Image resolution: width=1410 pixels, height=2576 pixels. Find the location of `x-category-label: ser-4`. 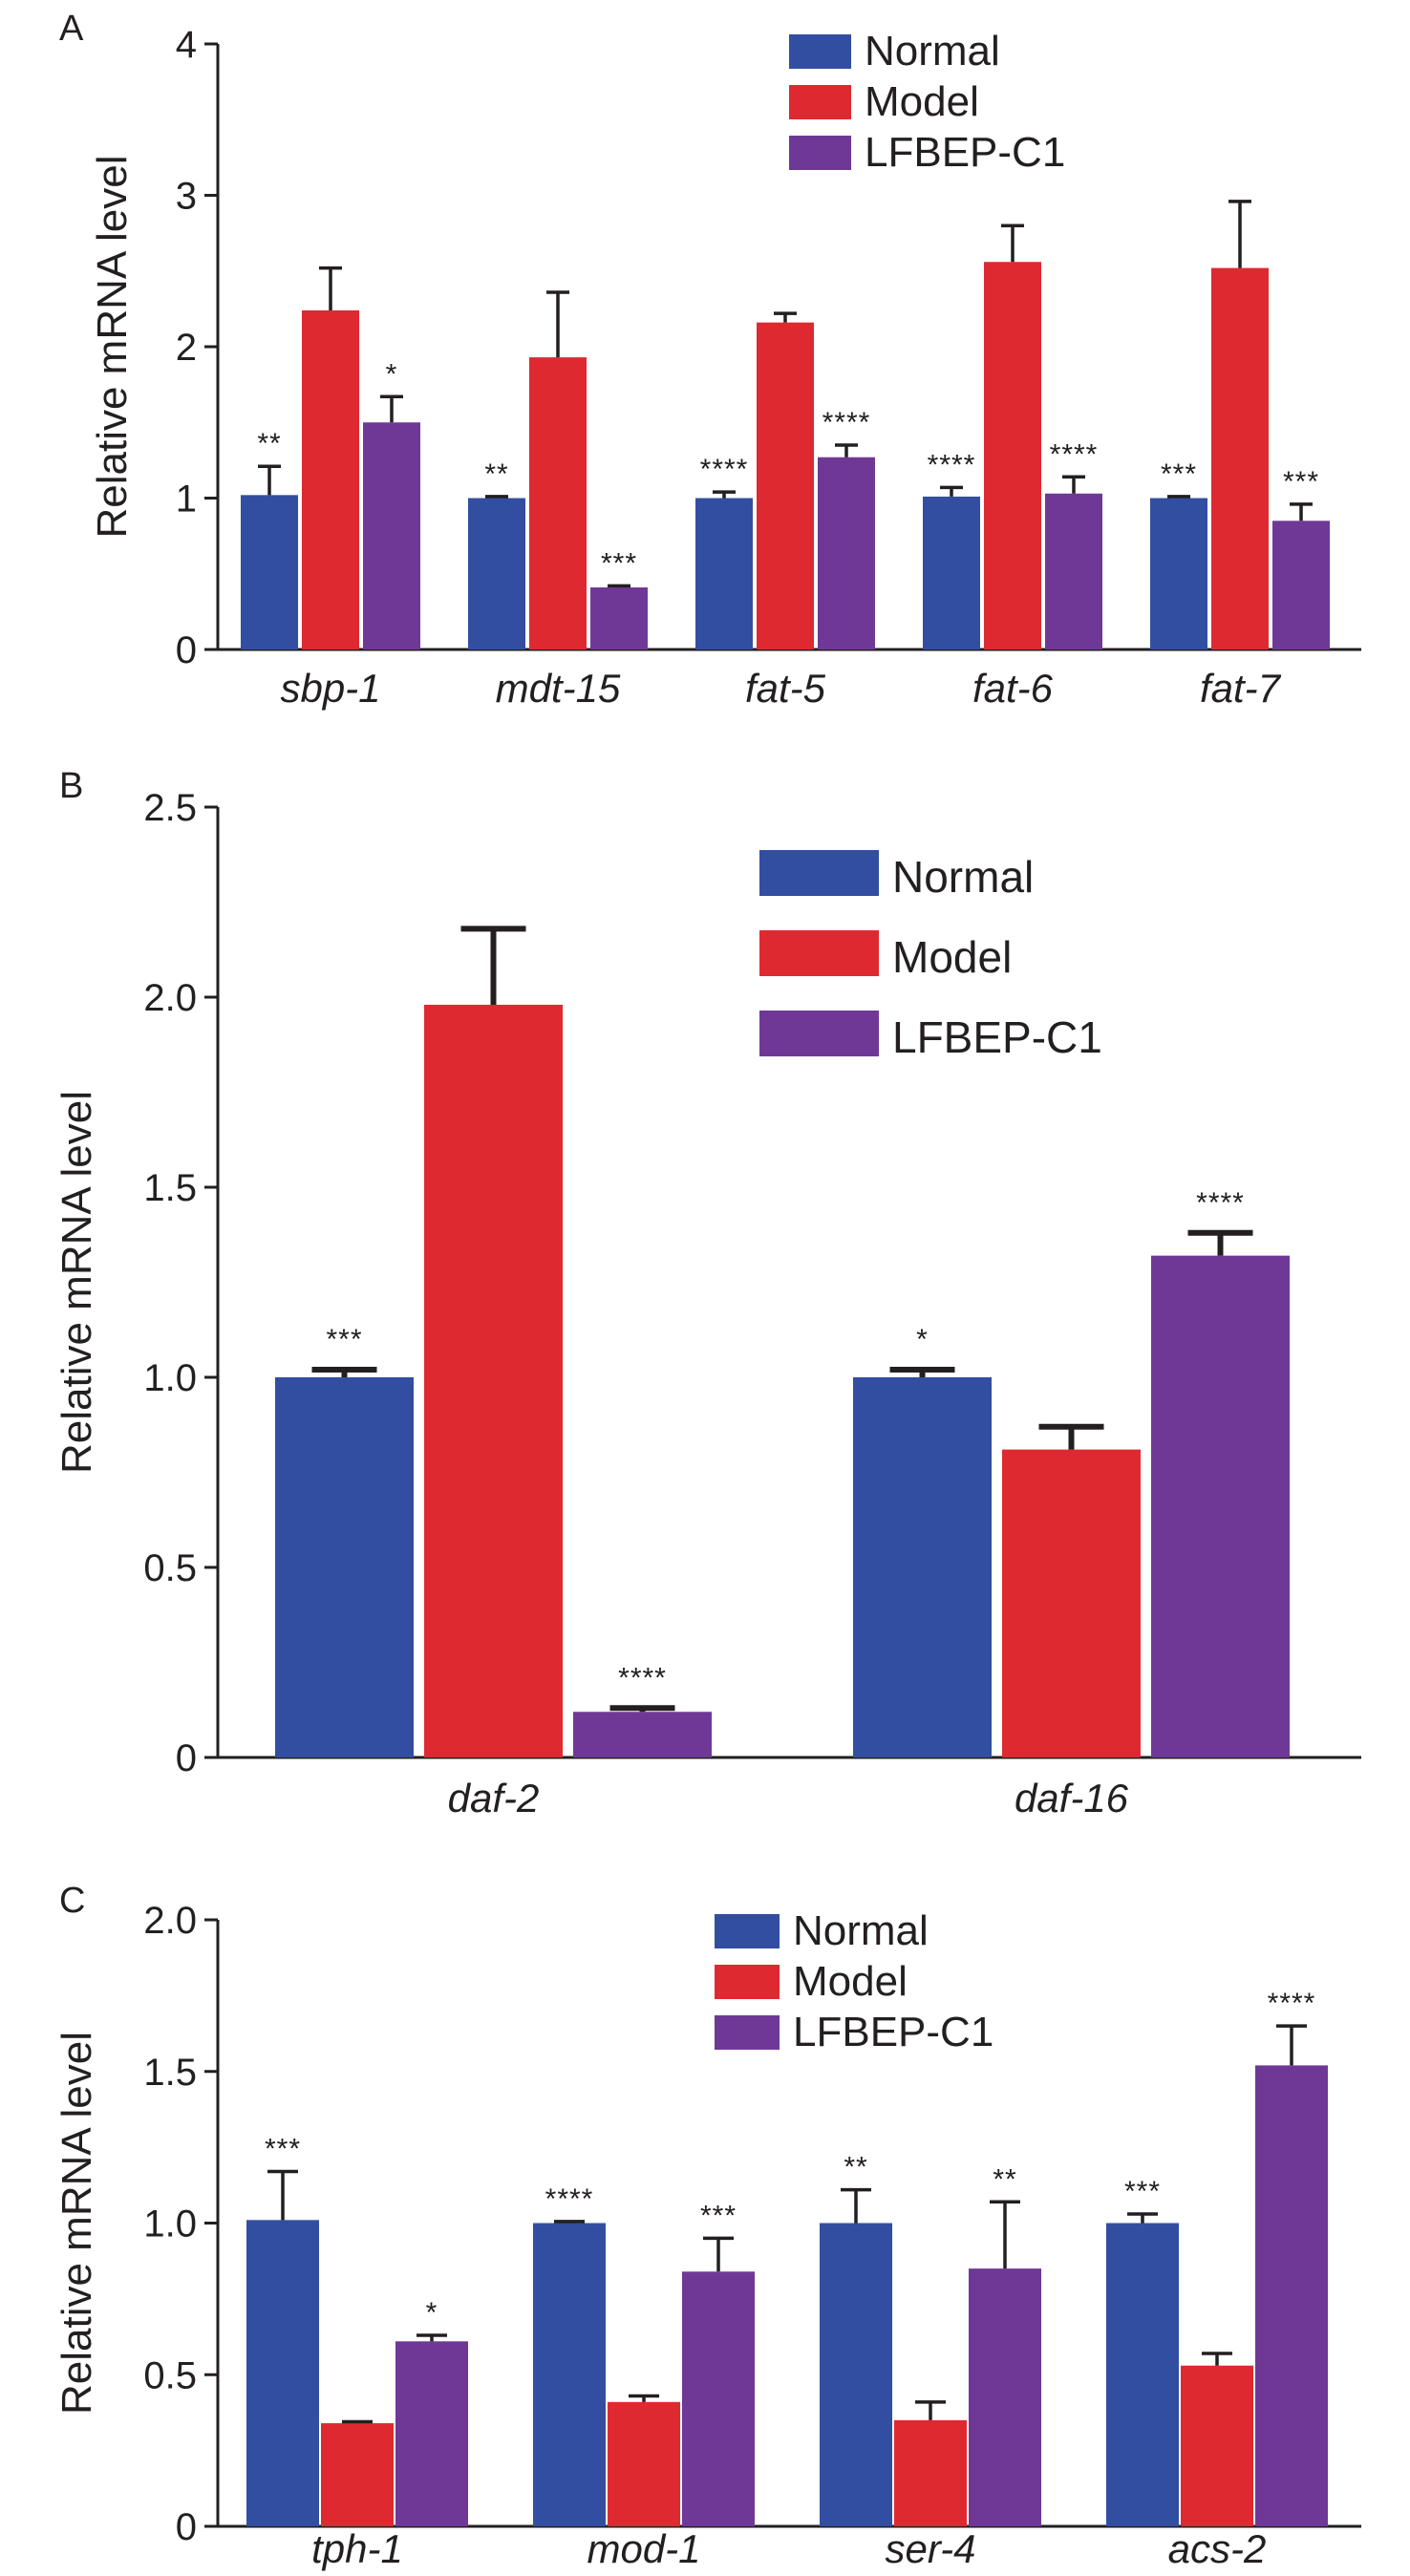

x-category-label: ser-4 is located at coordinates (931, 2548).